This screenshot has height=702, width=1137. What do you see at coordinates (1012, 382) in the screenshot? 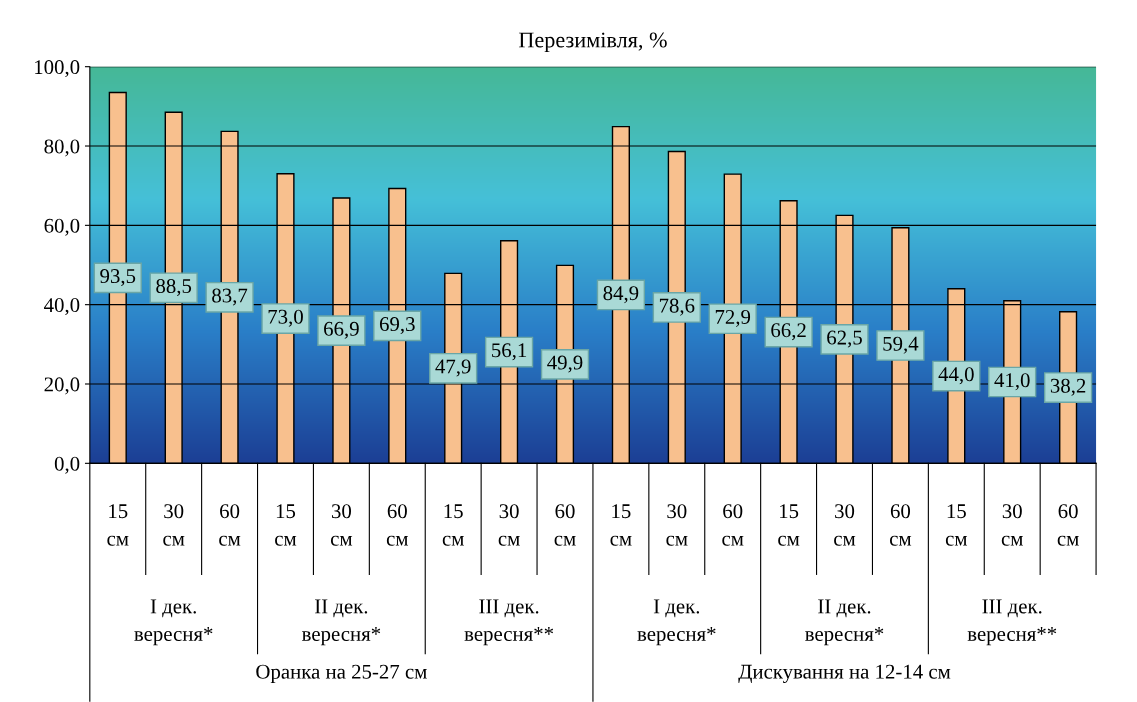
I see `data-label: 41,0` at bounding box center [1012, 382].